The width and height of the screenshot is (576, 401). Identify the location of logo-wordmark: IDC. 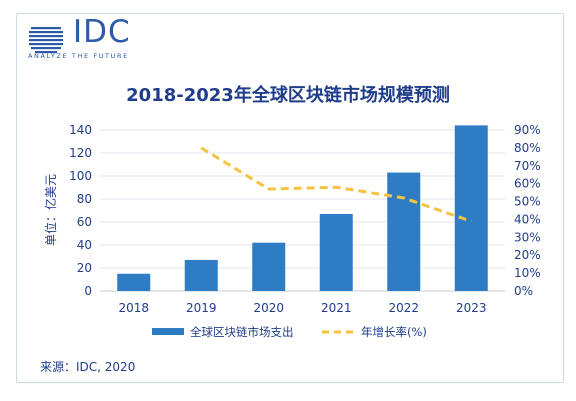
(102, 32).